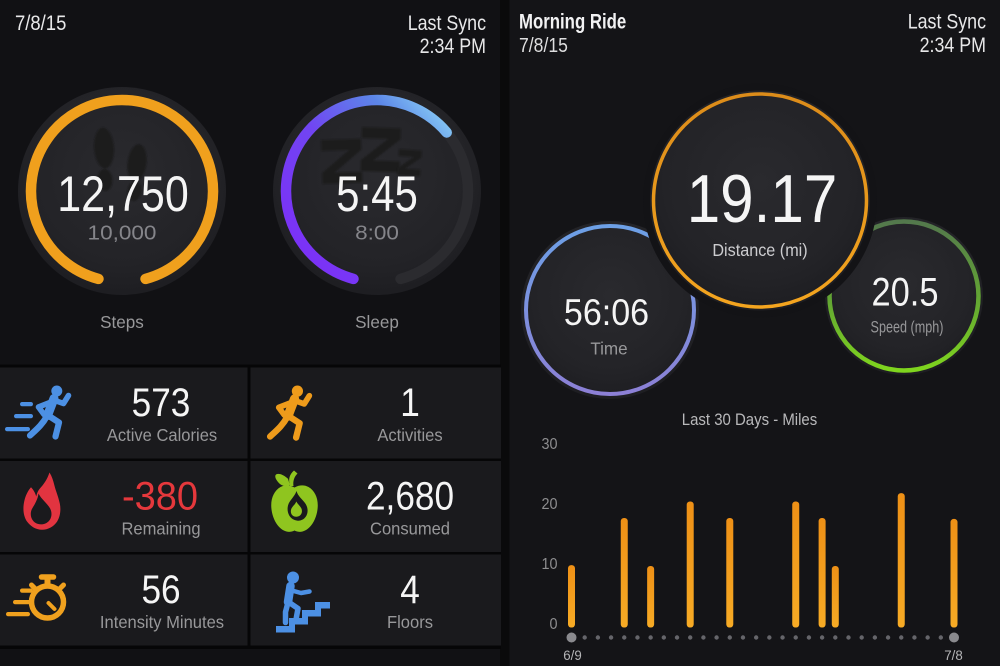 The height and width of the screenshot is (666, 1000). I want to click on svg-text: -380, so click(160, 497).